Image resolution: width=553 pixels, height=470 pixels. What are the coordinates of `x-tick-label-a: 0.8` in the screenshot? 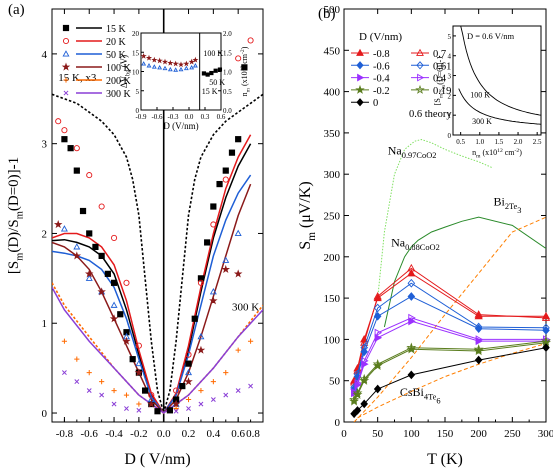 It's located at (253, 434).